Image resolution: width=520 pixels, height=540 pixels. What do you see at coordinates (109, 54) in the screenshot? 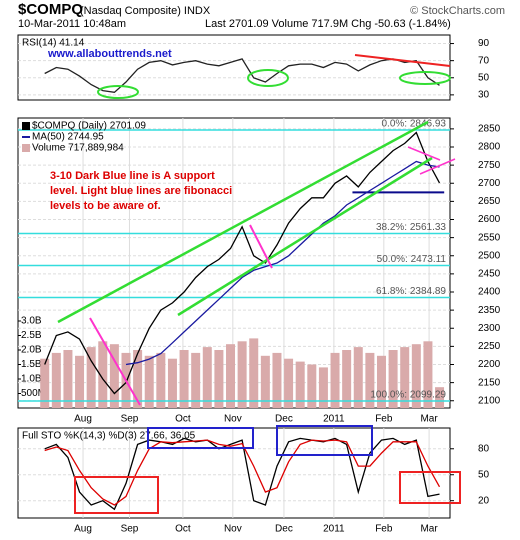
I see `panel-subtitle: www.allabouttrends.net` at bounding box center [109, 54].